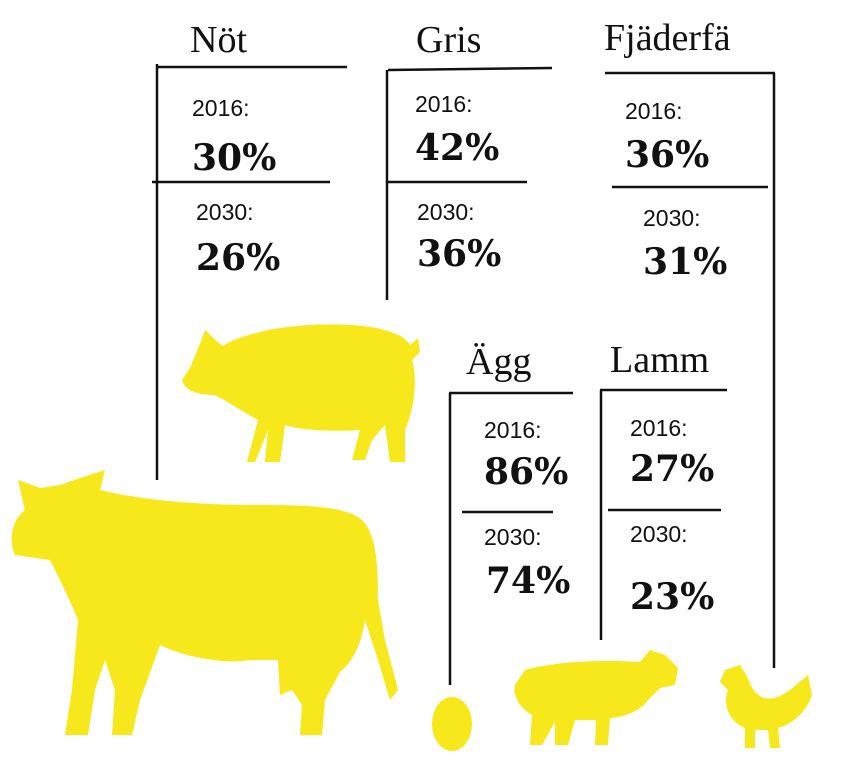 Image resolution: width=841 pixels, height=764 pixels. I want to click on group-title: Lamm, so click(659, 360).